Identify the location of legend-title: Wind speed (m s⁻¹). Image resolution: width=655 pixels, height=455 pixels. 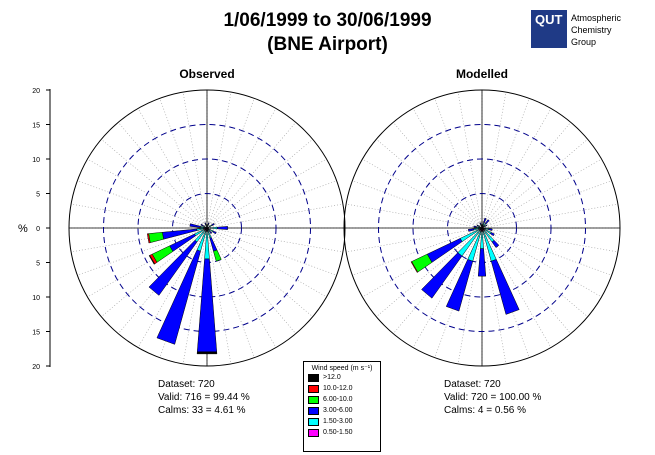
(342, 368).